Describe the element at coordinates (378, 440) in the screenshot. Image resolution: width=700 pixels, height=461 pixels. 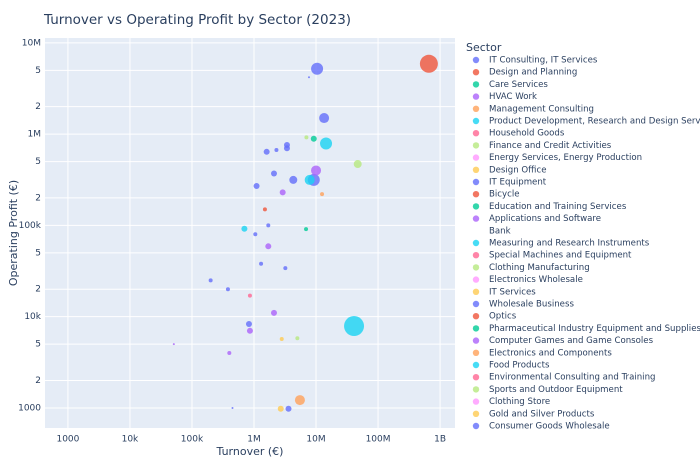
I see `x-tick-label: 100M` at that location.